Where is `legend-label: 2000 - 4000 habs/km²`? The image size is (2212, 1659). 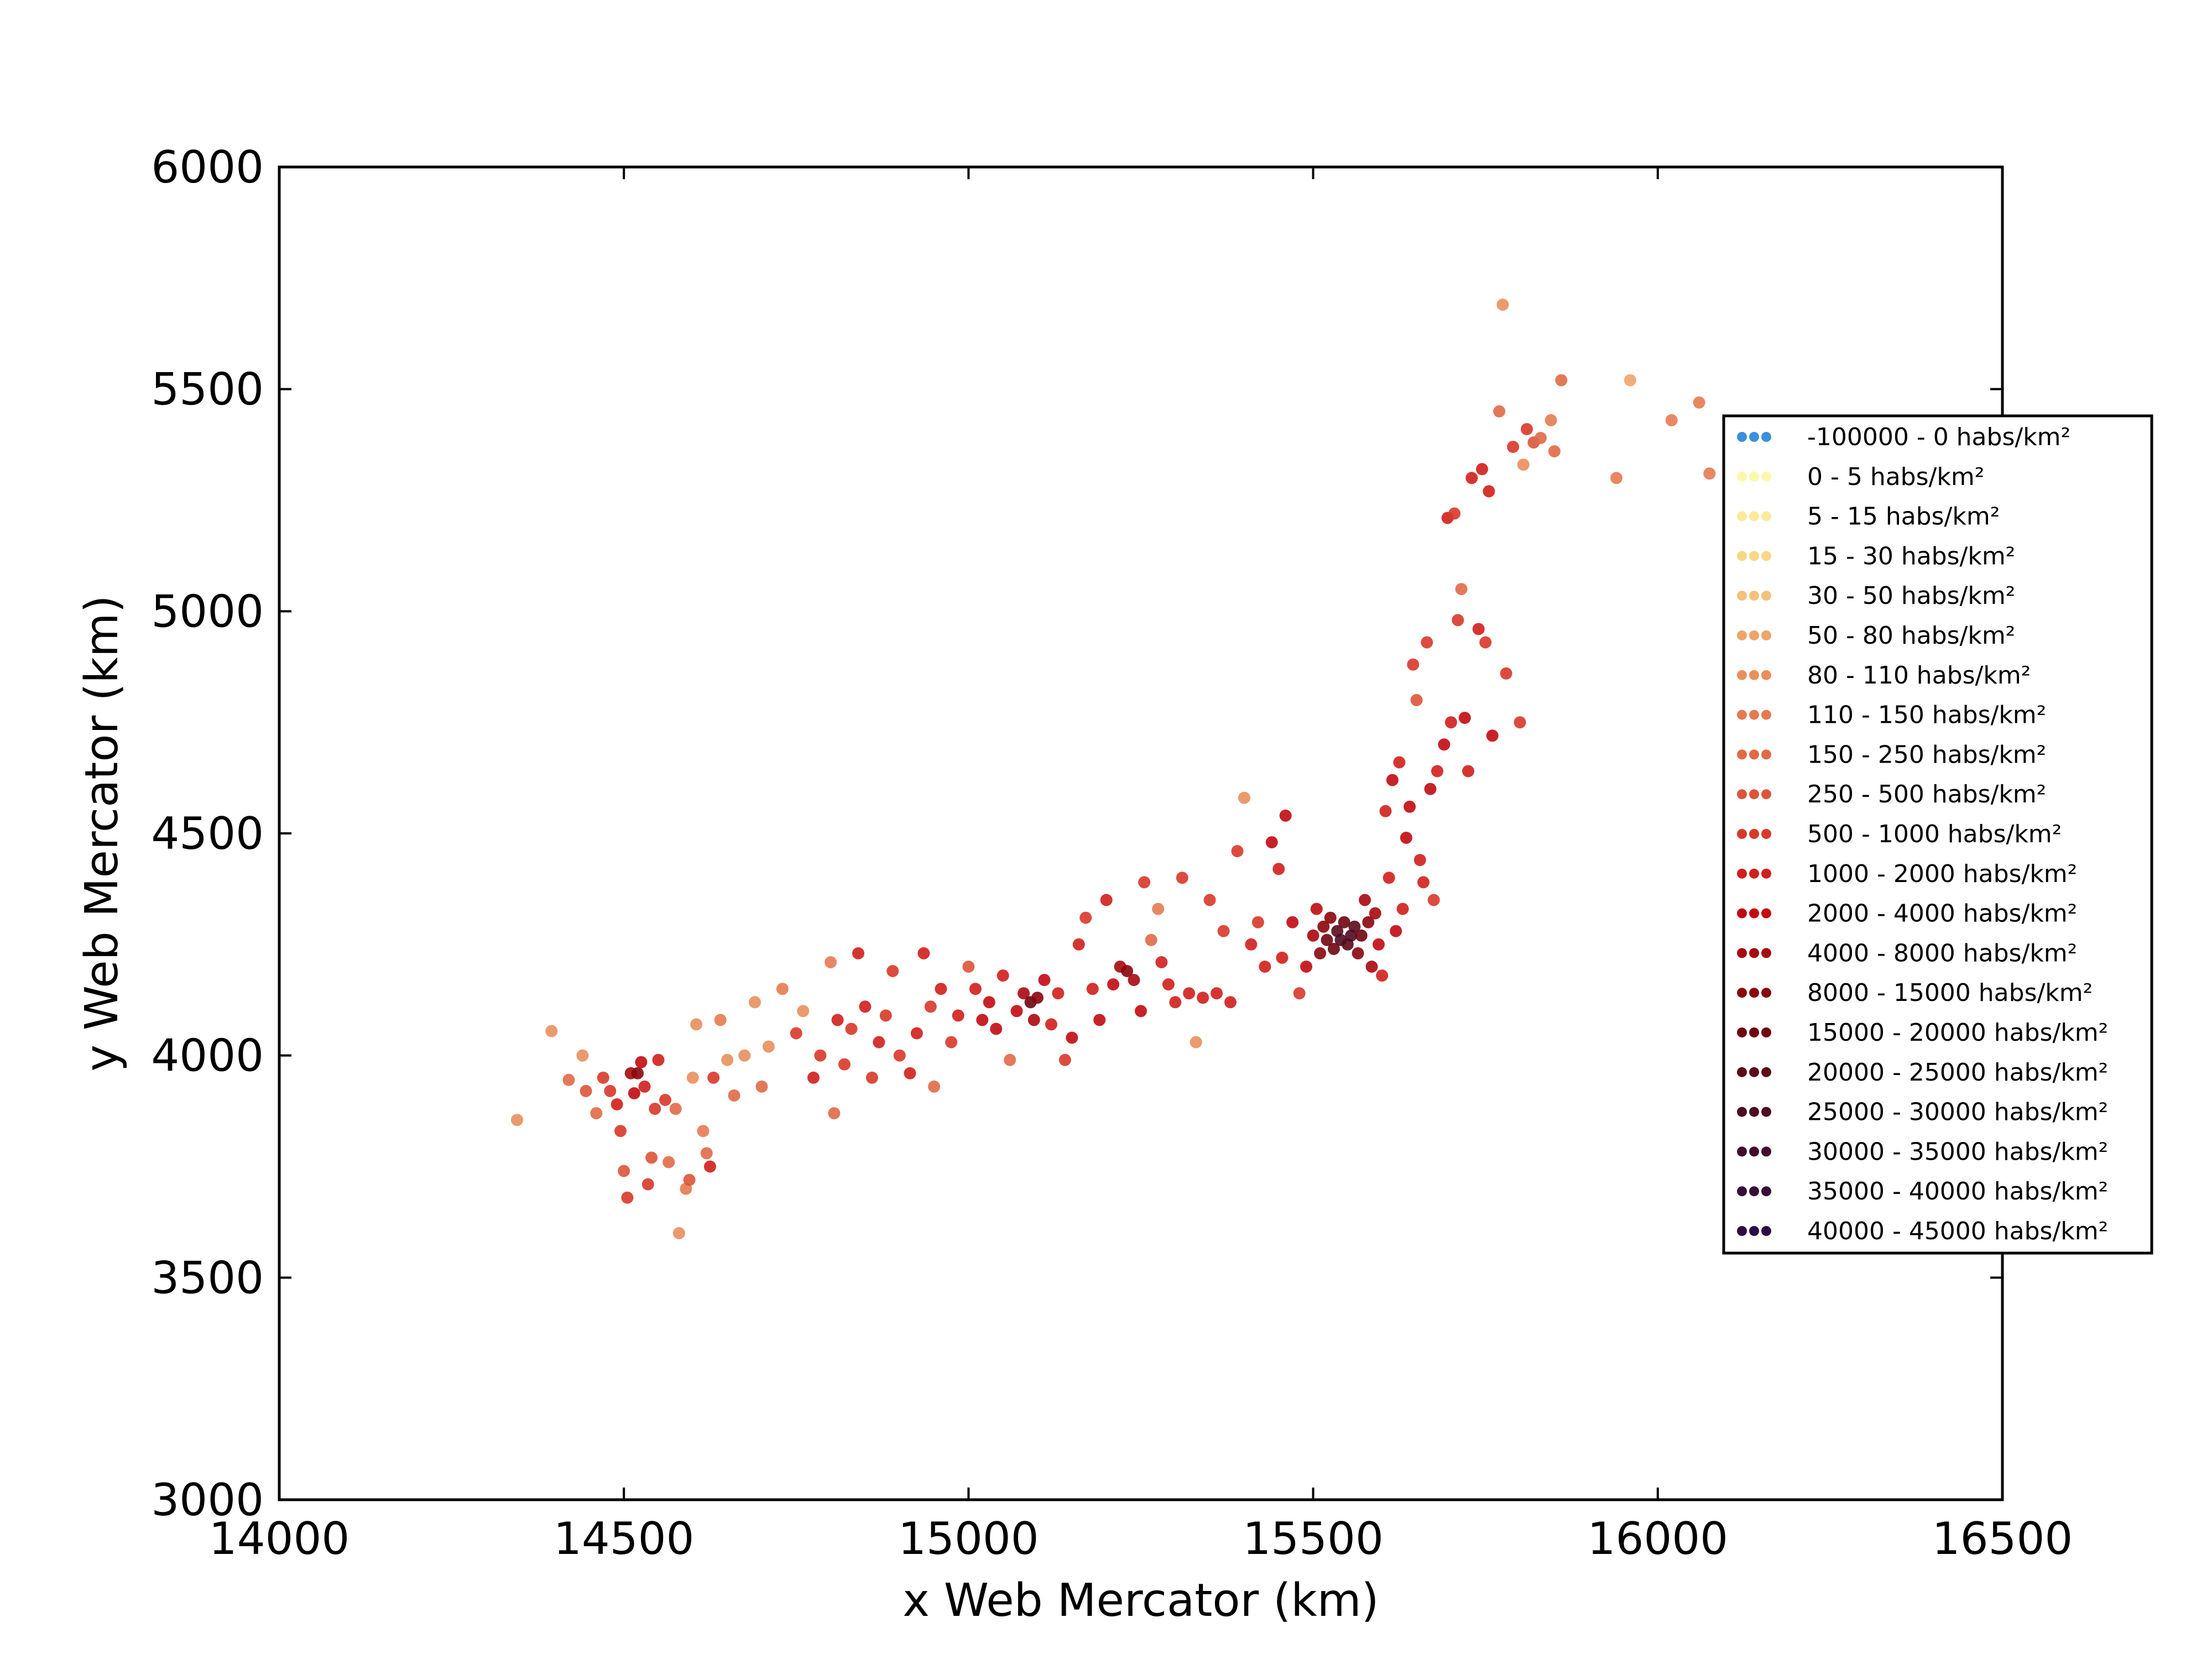 legend-label: 2000 - 4000 habs/km² is located at coordinates (1942, 914).